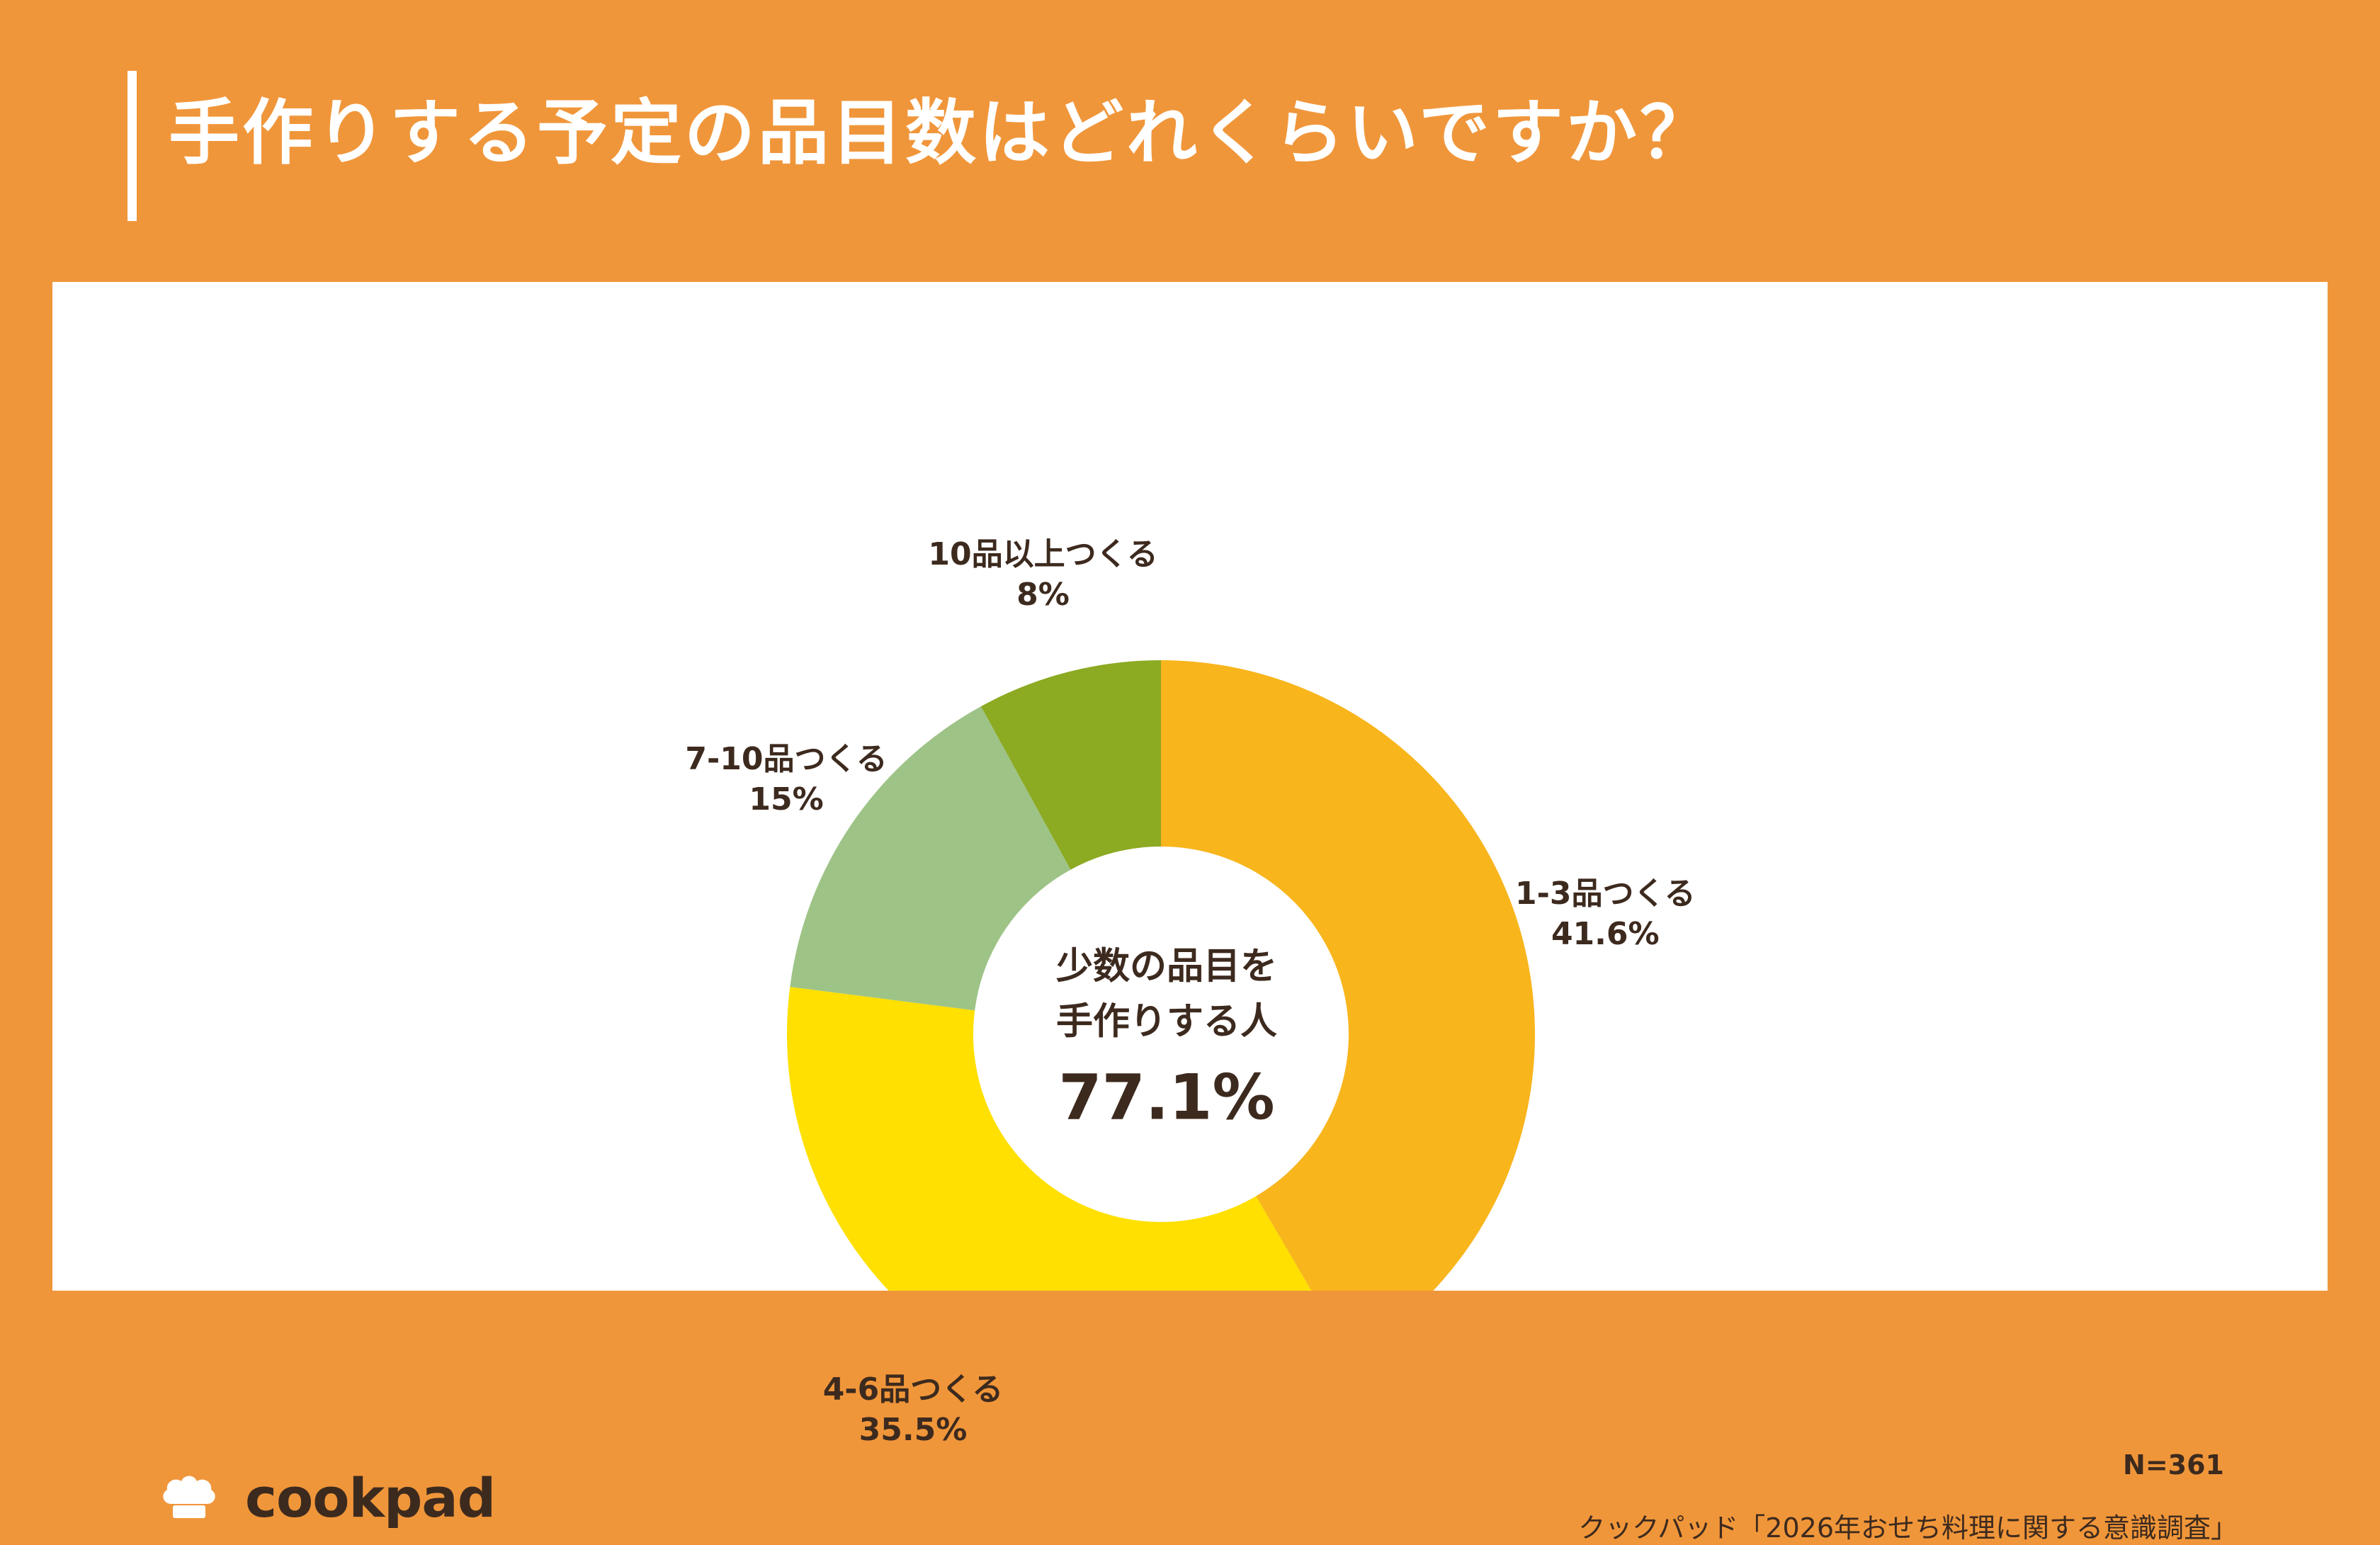  Describe the element at coordinates (1043, 595) in the screenshot. I see `segment-value: 8%` at that location.